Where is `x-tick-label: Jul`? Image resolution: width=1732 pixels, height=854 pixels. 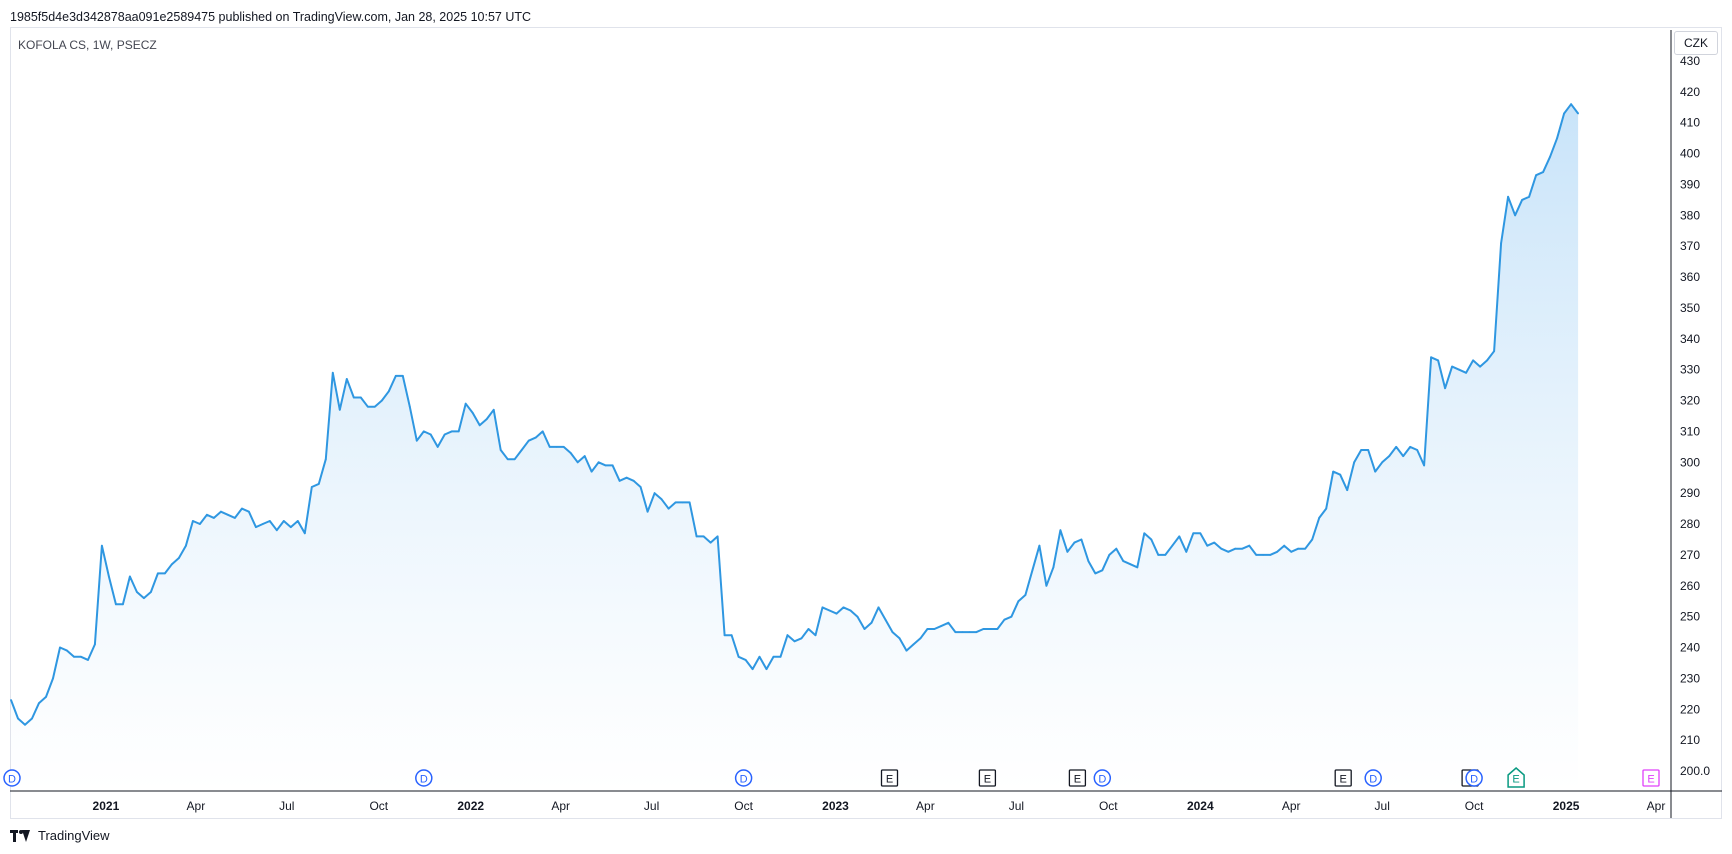 x-tick-label: Jul is located at coordinates (651, 806).